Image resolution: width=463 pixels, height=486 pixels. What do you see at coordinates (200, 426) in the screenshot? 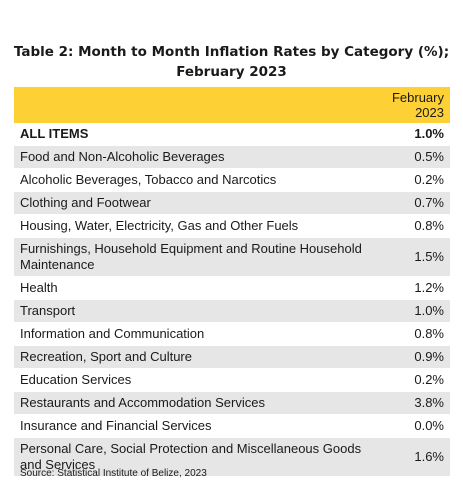
I see `row-label: Insurance and Financial Services` at bounding box center [200, 426].